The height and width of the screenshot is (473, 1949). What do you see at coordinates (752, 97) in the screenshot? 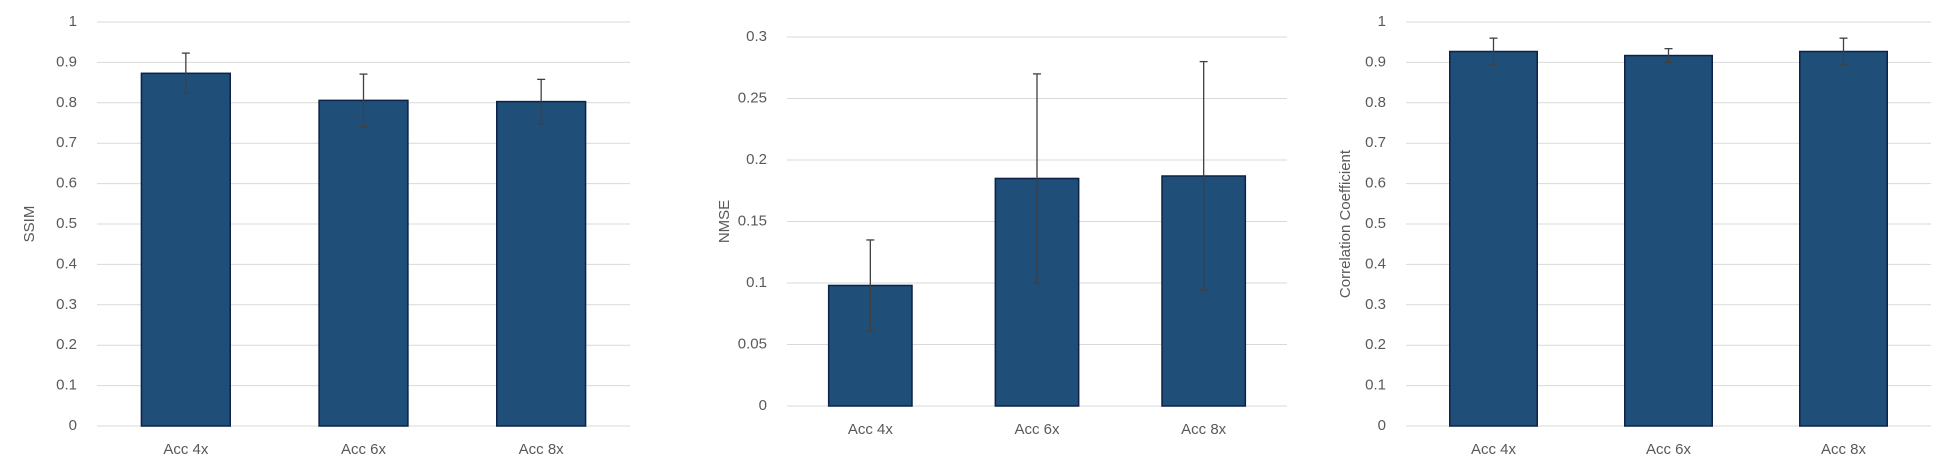
I see `y-tick-label: 0.25` at bounding box center [752, 97].